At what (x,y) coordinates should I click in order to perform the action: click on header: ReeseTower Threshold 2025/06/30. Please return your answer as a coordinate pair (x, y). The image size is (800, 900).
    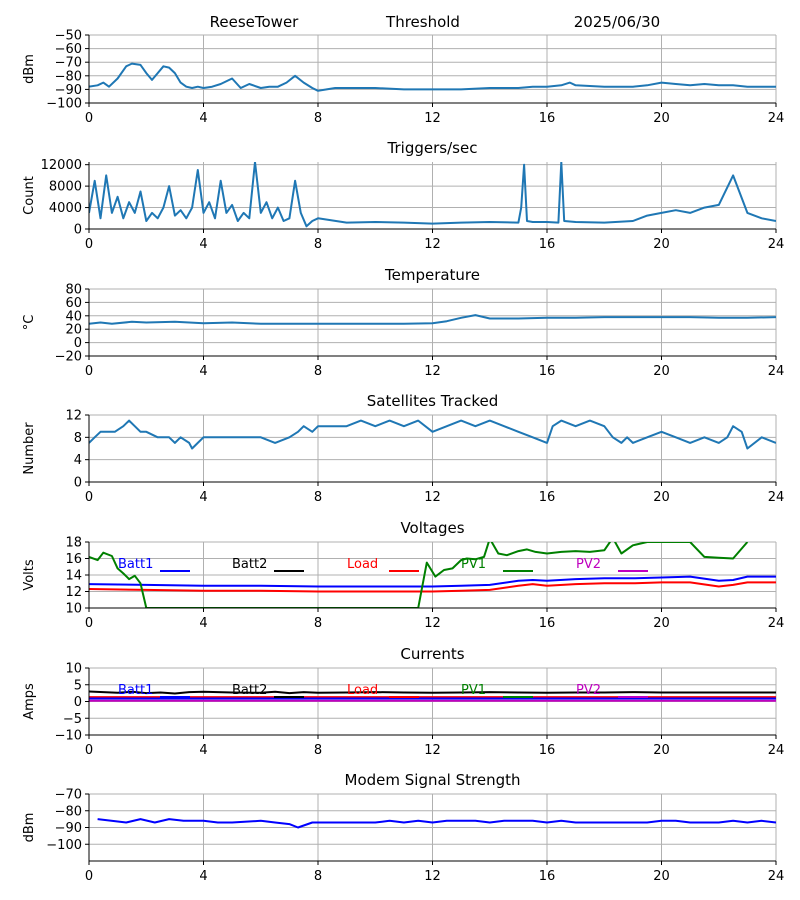
    Looking at the image, I should click on (435, 22).